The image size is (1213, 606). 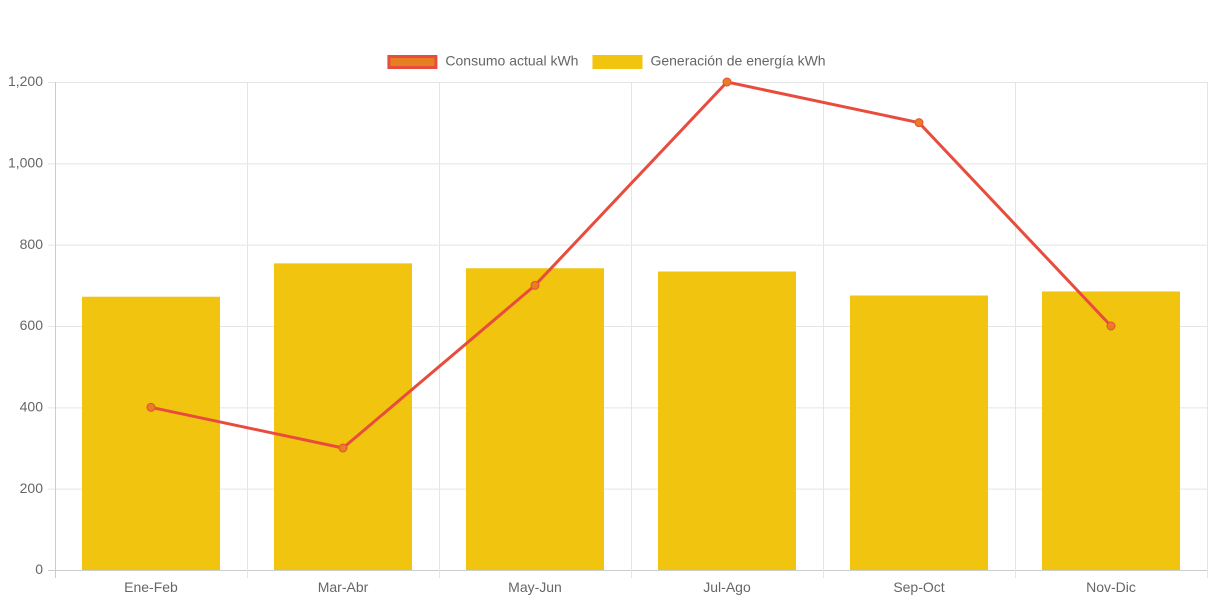 What do you see at coordinates (727, 587) in the screenshot?
I see `x-tick-label: Jul-Ago` at bounding box center [727, 587].